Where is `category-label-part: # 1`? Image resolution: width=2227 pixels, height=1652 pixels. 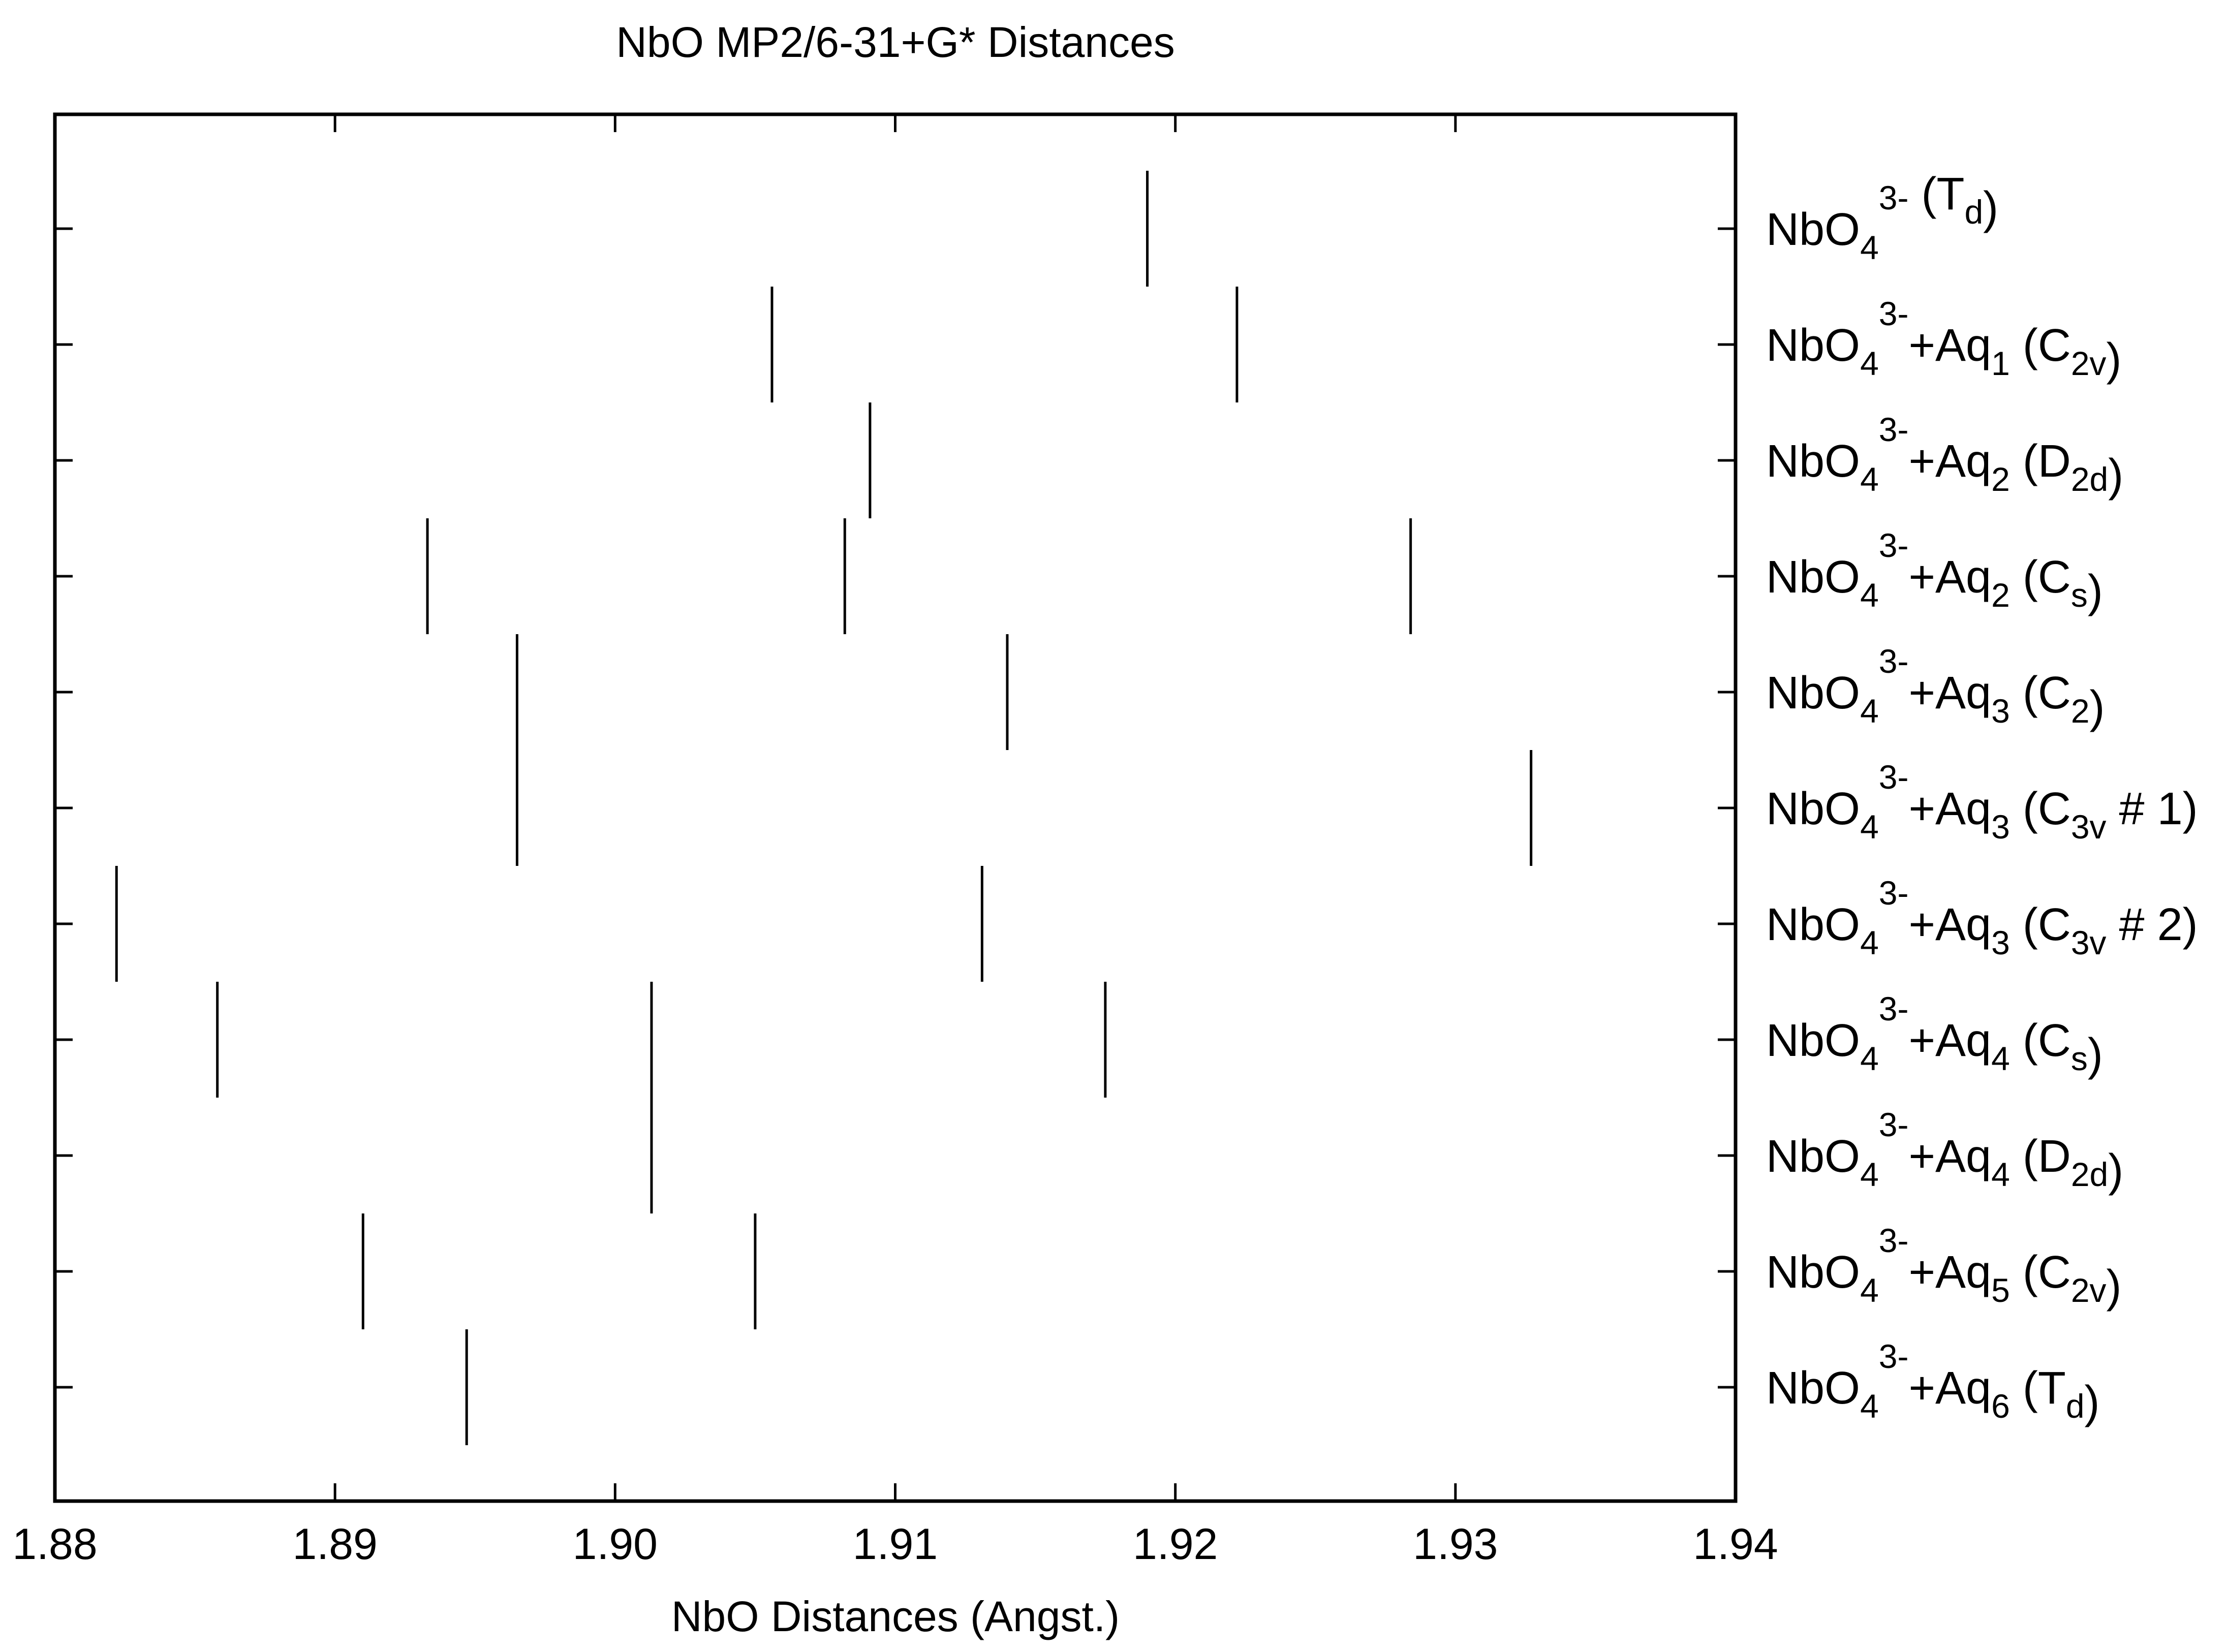
category-label-part: # 1 is located at coordinates (2145, 809).